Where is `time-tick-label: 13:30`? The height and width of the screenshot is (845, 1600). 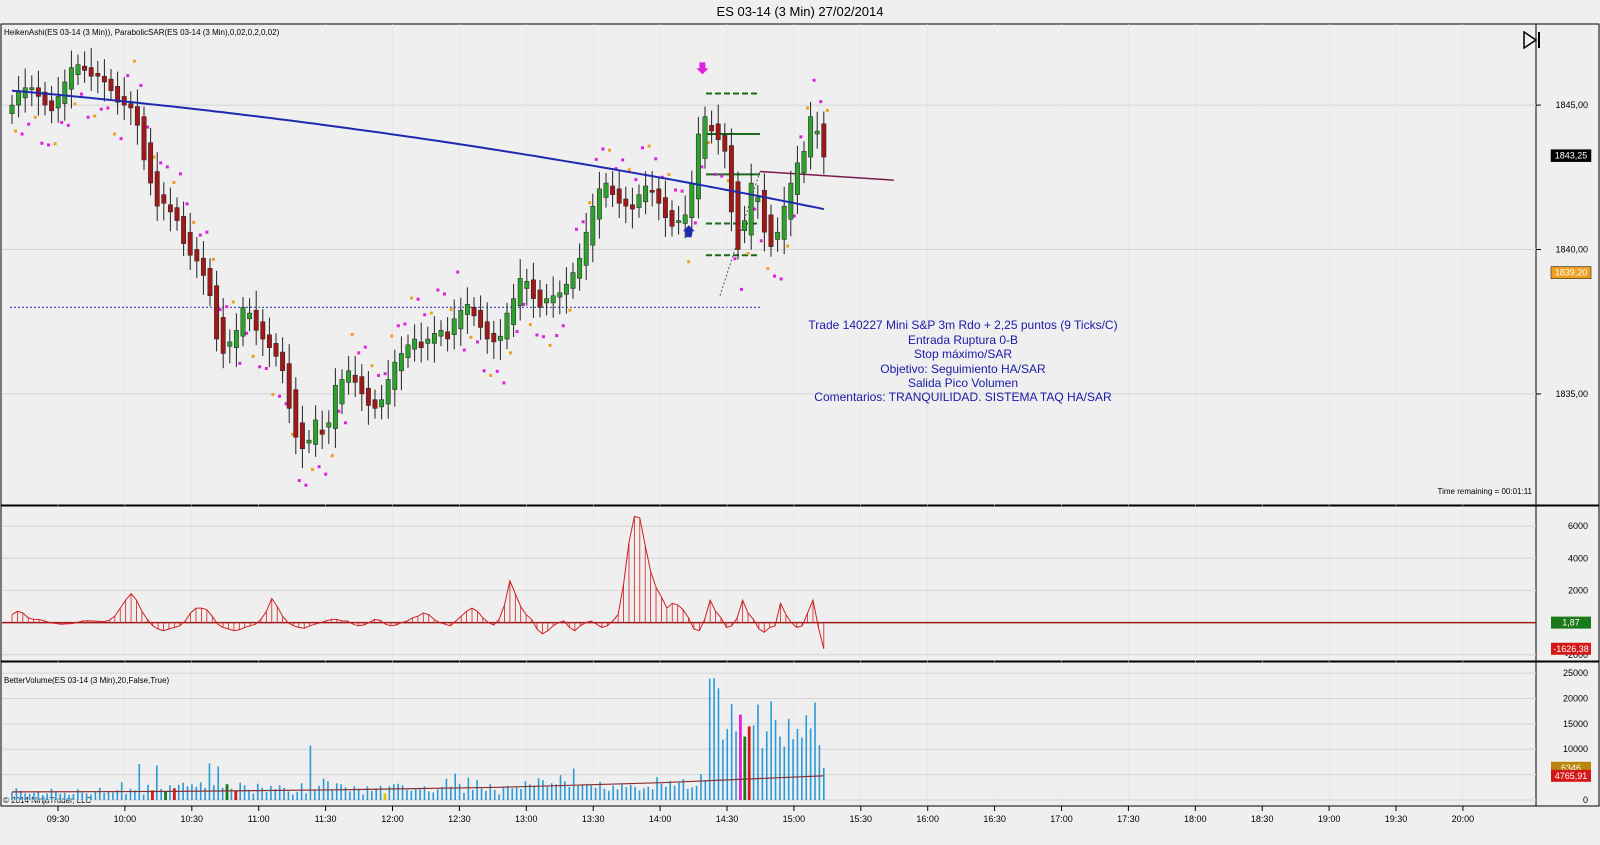
time-tick-label: 13:30 is located at coordinates (593, 819).